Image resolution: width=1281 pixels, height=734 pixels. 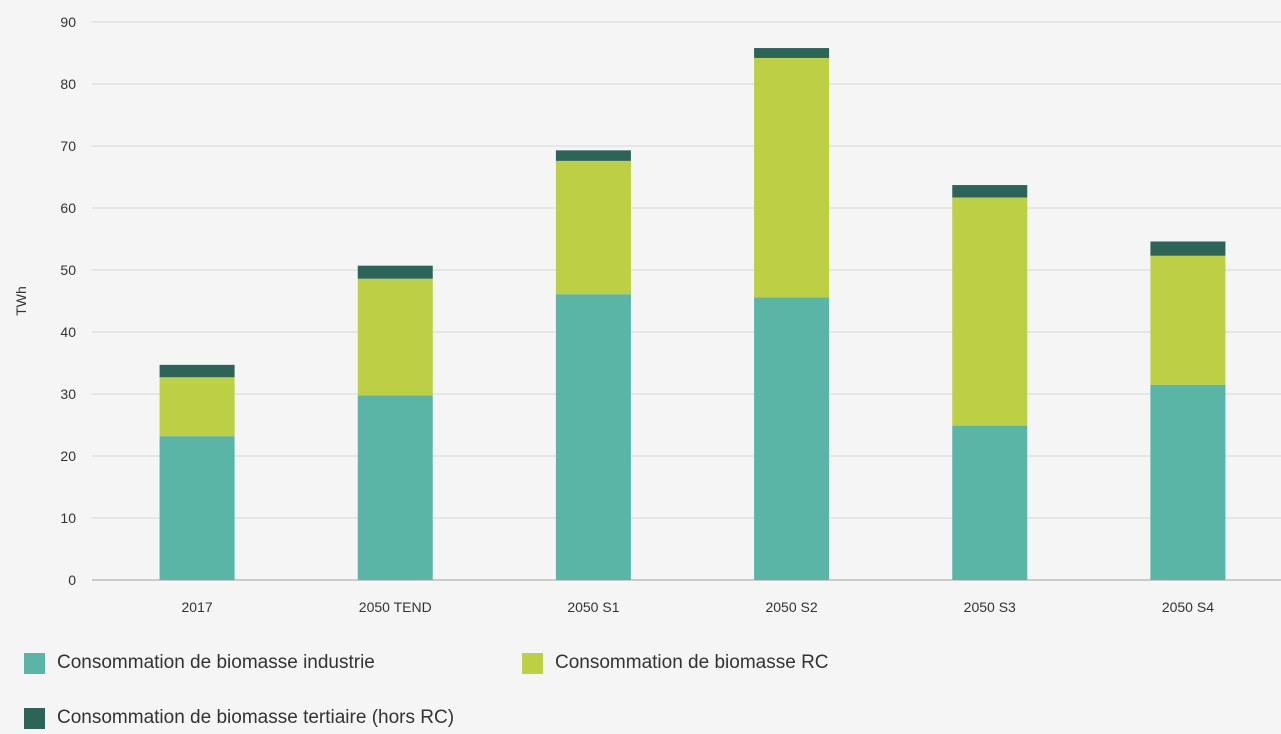 I want to click on x-tick-label: 2050 S4, so click(x=1188, y=607).